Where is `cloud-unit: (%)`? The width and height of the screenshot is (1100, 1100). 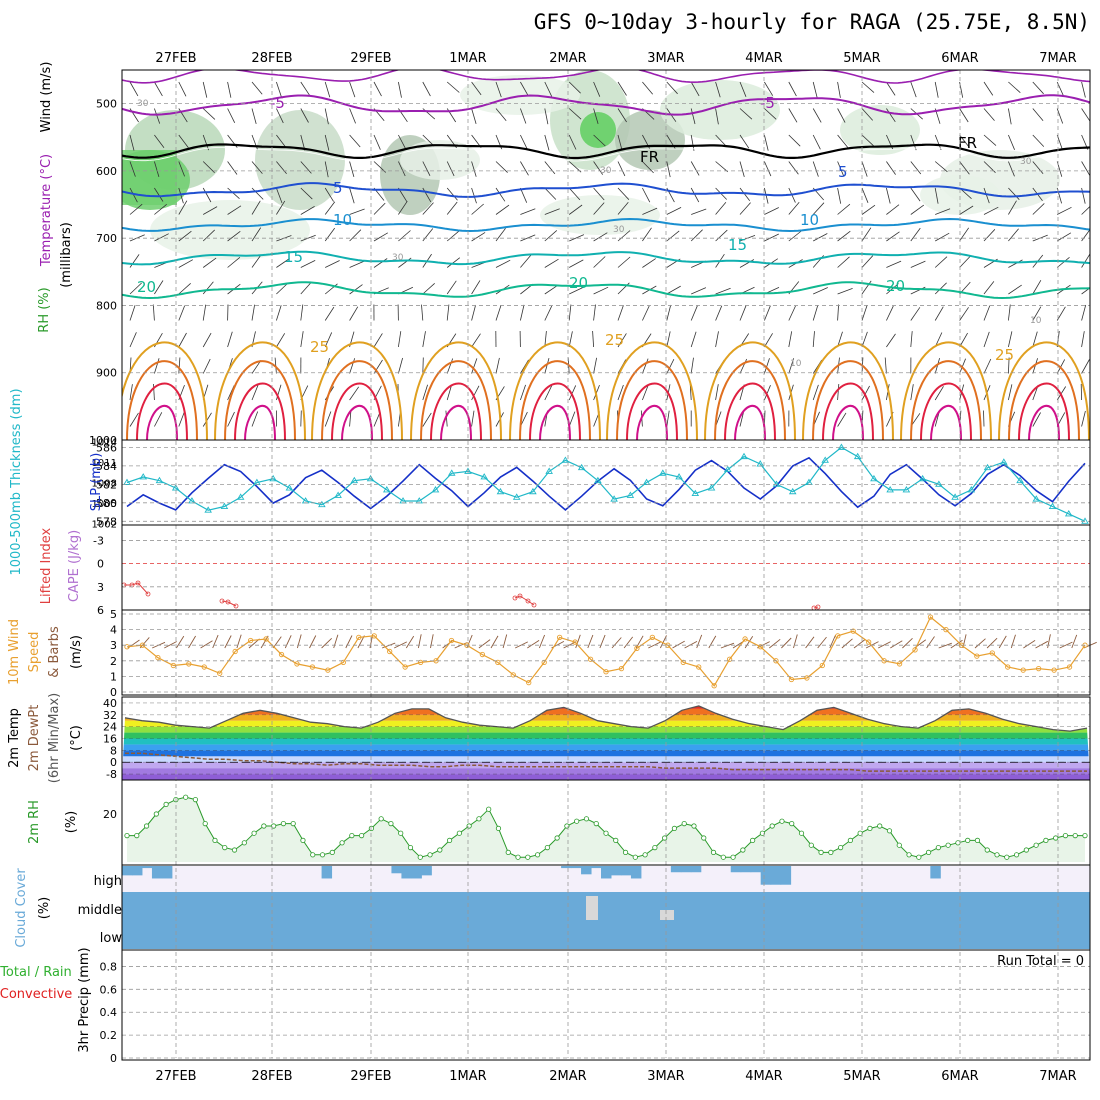 cloud-unit: (%) is located at coordinates (44, 908).